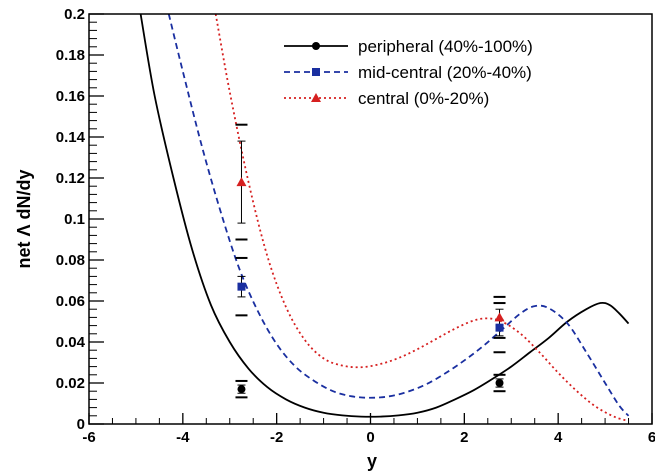 This screenshot has height=474, width=655. I want to click on x-tick-label: 4, so click(558, 437).